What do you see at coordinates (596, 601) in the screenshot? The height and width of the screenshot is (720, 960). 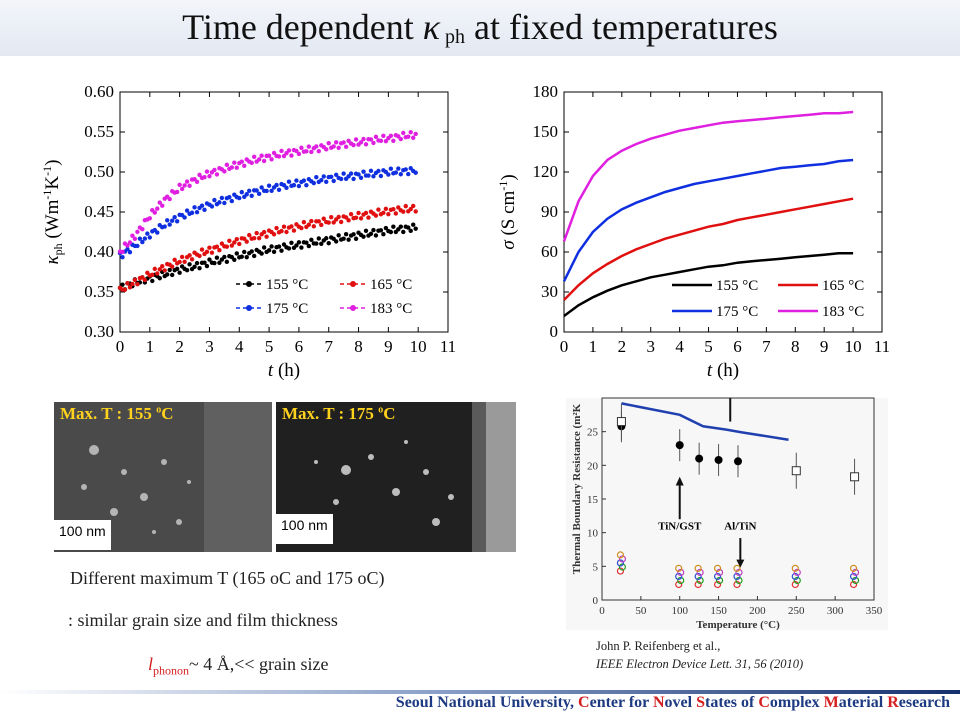 I see `y-tick-label: 0` at bounding box center [596, 601].